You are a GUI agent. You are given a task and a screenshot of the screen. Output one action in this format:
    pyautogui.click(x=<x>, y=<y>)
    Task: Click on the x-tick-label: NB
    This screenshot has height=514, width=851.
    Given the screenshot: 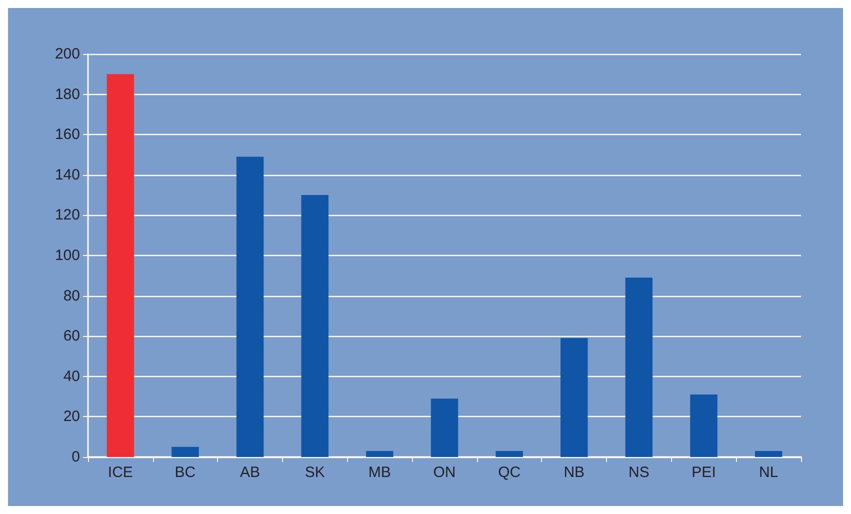 What is the action you would take?
    pyautogui.click(x=574, y=472)
    